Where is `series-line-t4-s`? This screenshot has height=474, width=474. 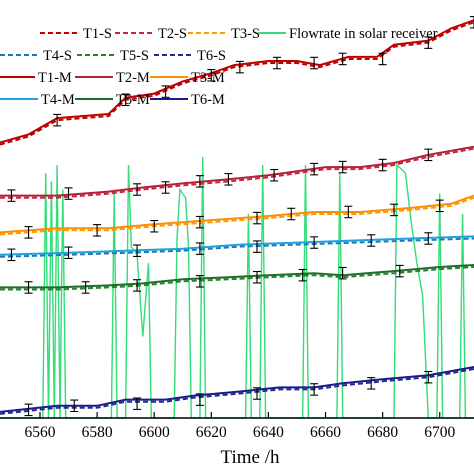 series-line-t4-s is located at coordinates (237, 247).